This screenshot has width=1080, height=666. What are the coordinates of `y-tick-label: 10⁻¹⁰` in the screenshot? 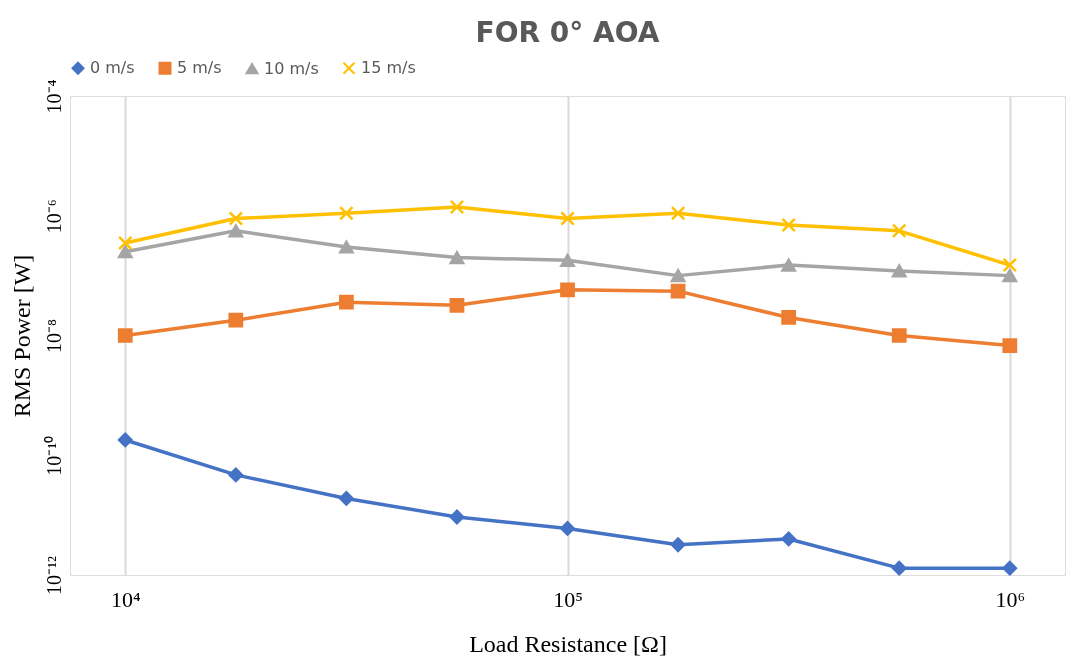 It's located at (53, 455).